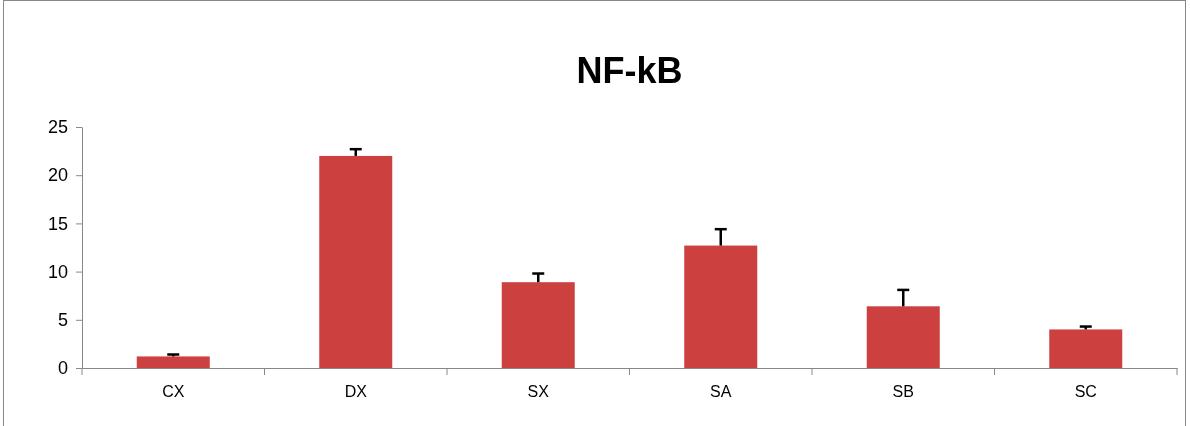  I want to click on x-tick-label: SC, so click(1085, 391).